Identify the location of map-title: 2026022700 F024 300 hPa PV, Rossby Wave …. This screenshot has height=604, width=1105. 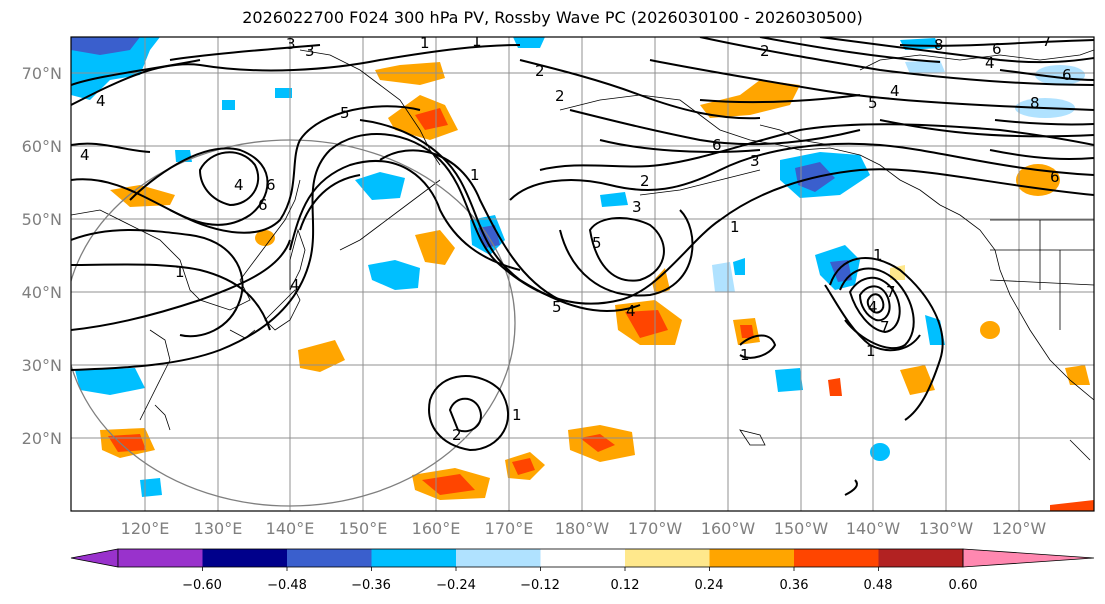
(552, 17).